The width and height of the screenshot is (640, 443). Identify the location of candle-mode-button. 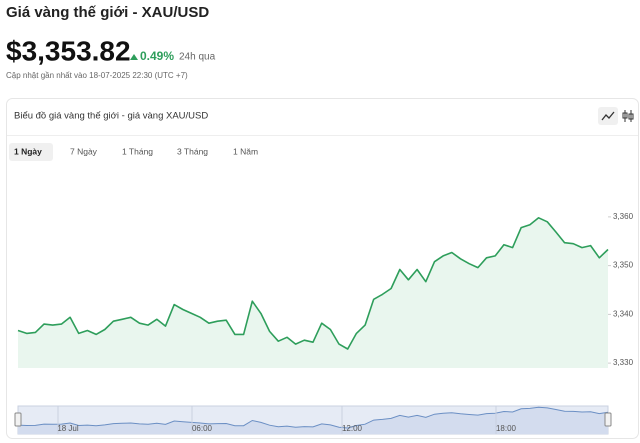
(628, 116).